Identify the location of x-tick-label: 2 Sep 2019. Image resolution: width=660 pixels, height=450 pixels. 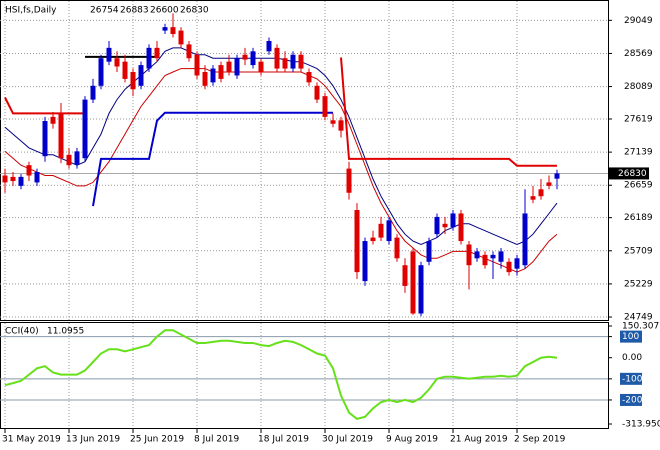
(540, 440).